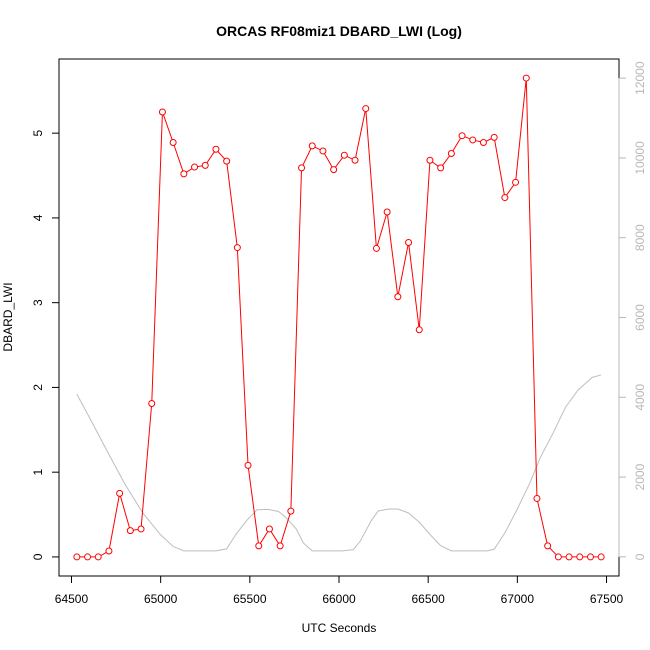  What do you see at coordinates (38, 387) in the screenshot?
I see `y-tick-label: 2` at bounding box center [38, 387].